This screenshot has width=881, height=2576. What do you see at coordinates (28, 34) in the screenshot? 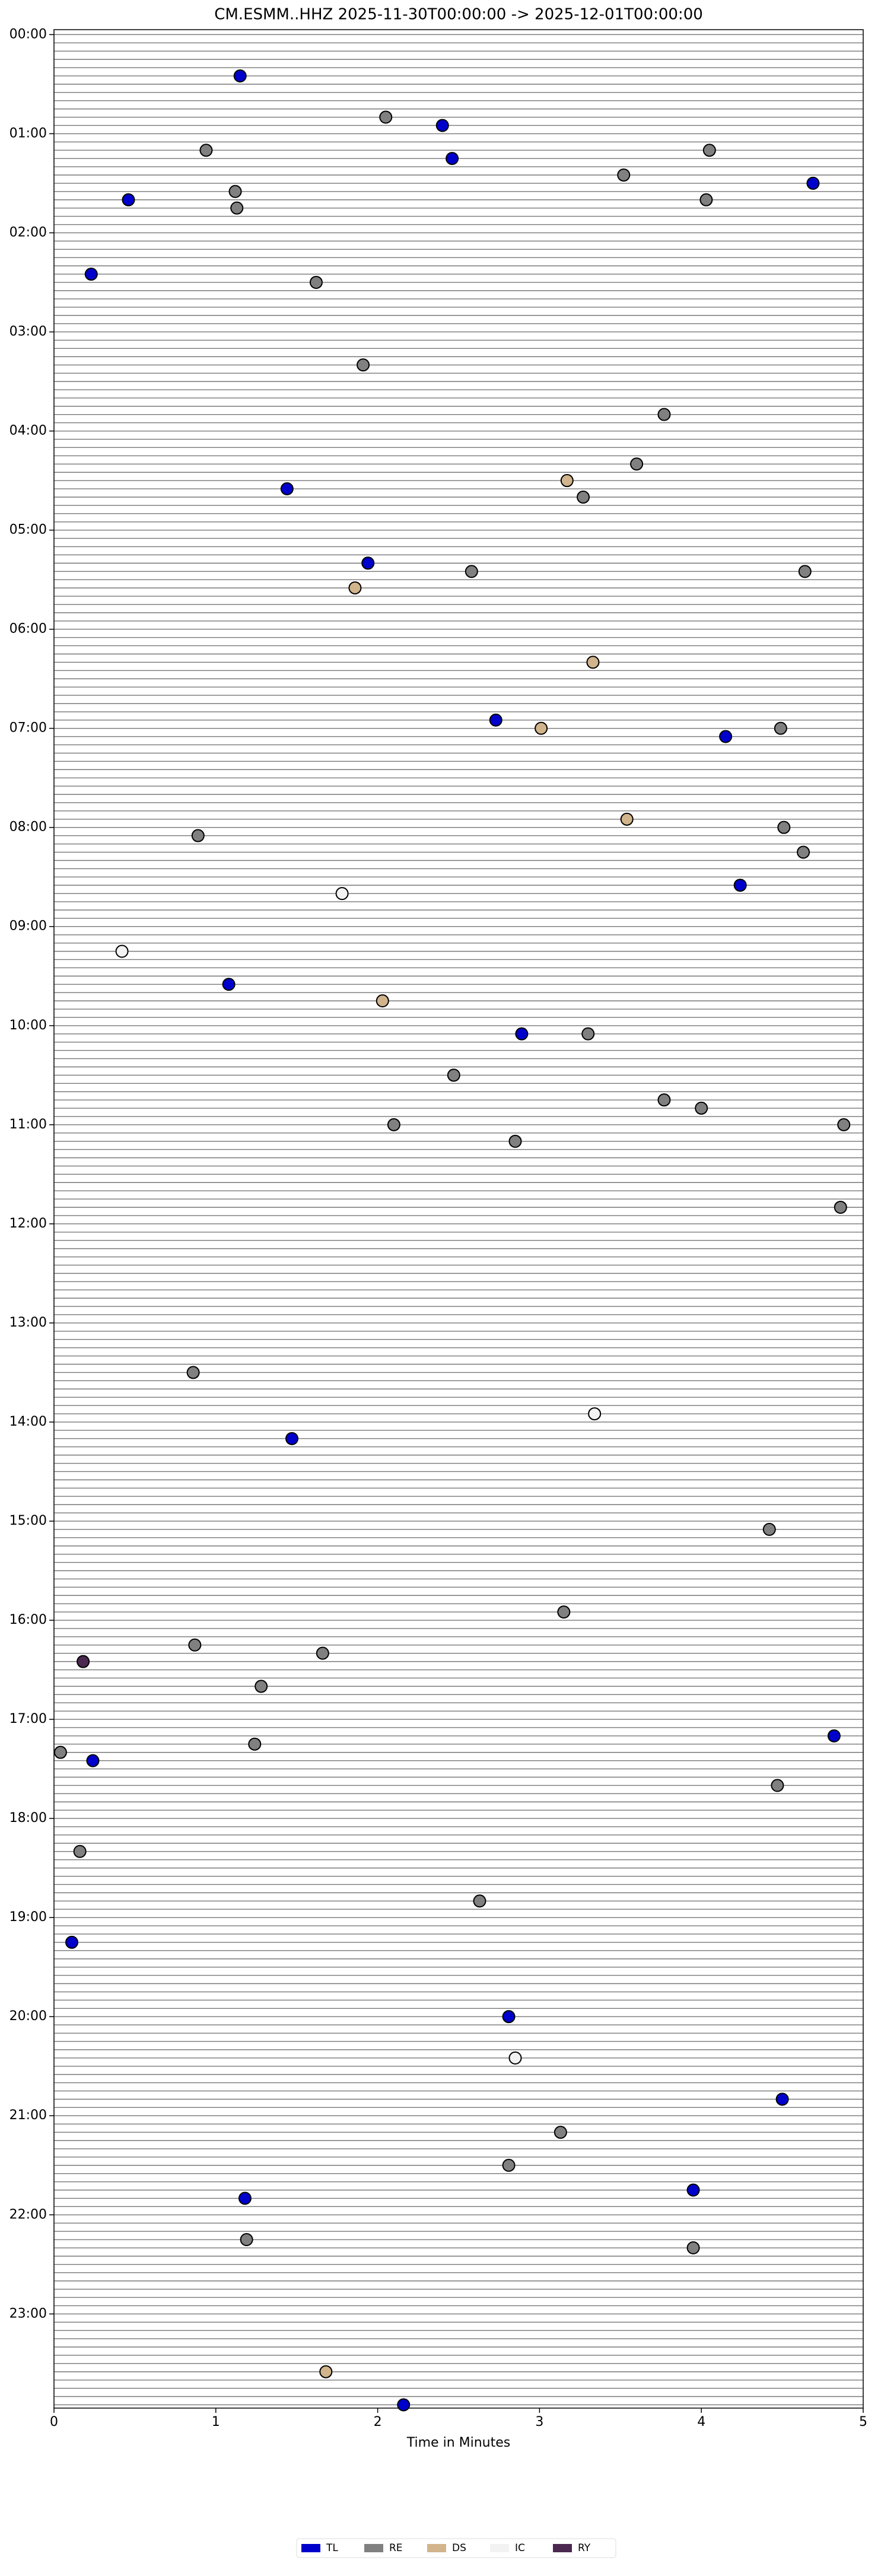
I see `y-tick-label: 00:00` at bounding box center [28, 34].